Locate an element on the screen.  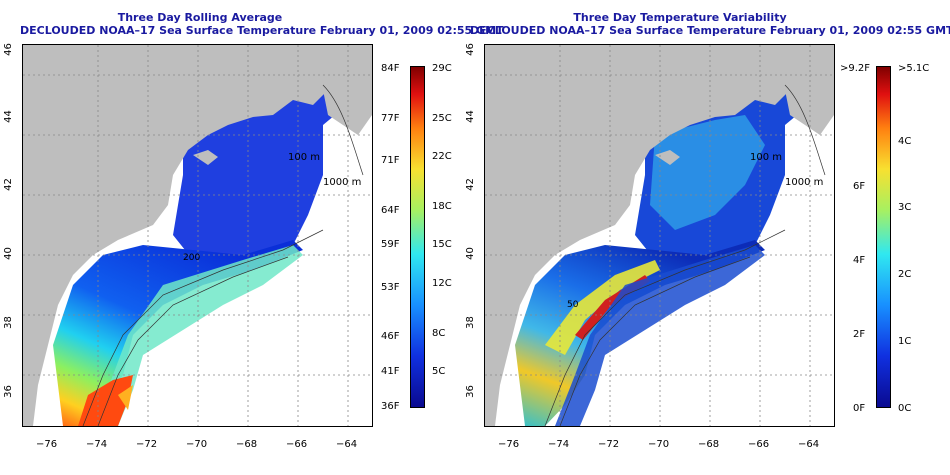
avg-c-18: 18C is located at coordinates (442, 206).